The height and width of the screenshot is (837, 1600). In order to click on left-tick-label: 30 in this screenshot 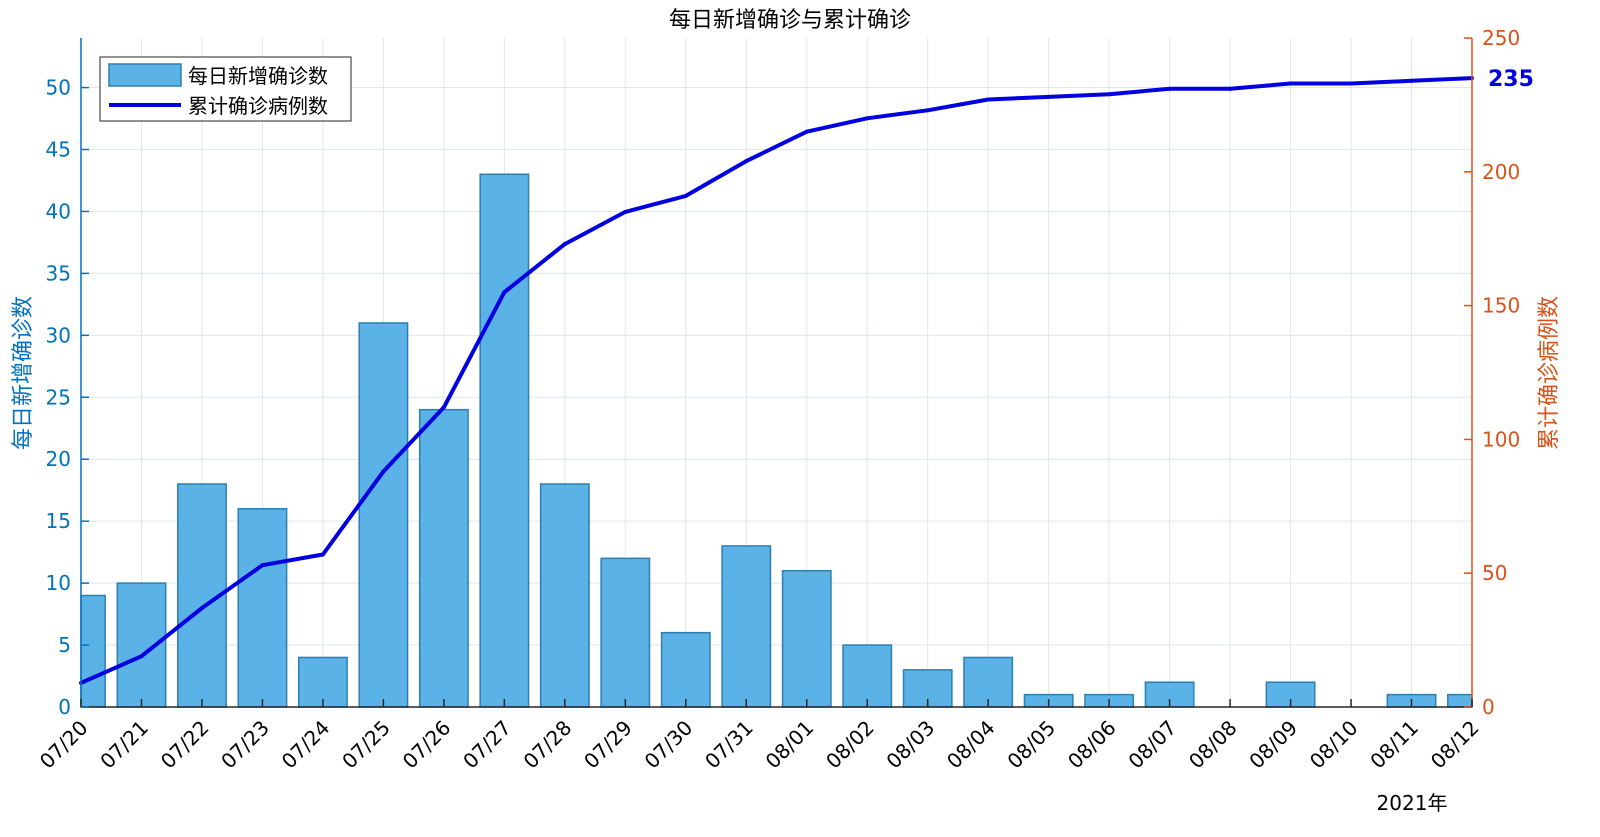, I will do `click(58, 335)`.